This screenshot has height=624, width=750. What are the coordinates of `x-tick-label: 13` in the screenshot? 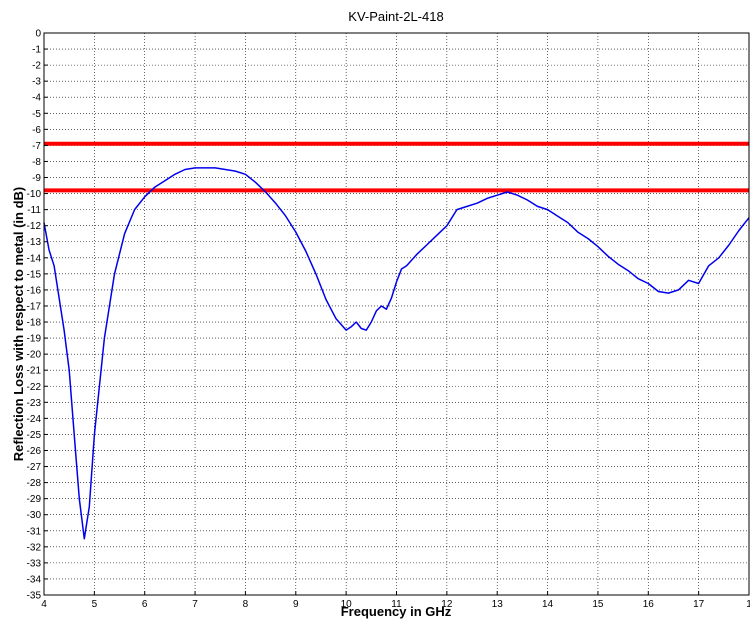 It's located at (498, 604).